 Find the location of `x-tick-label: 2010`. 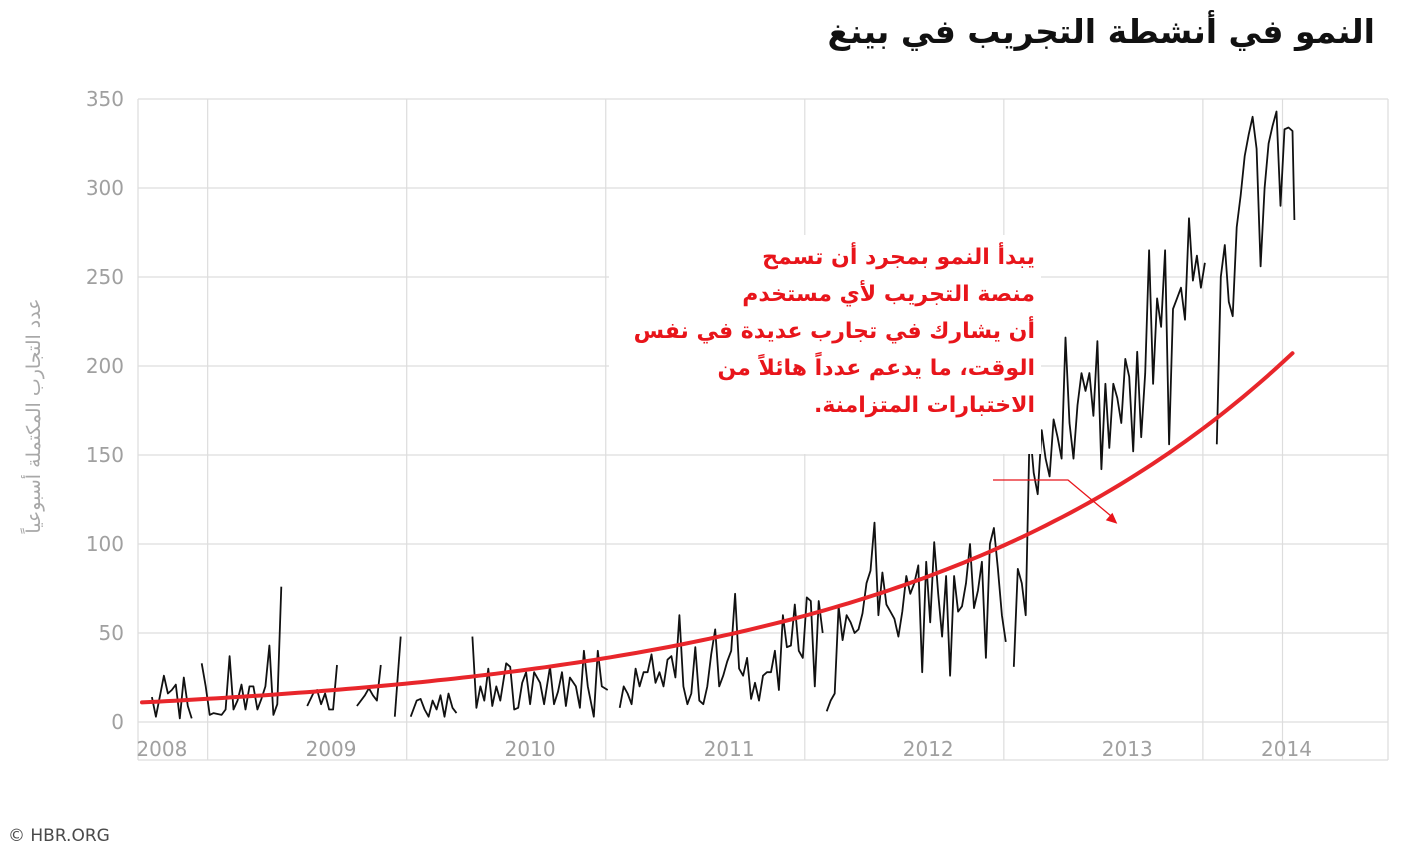

x-tick-label: 2010 is located at coordinates (530, 749).